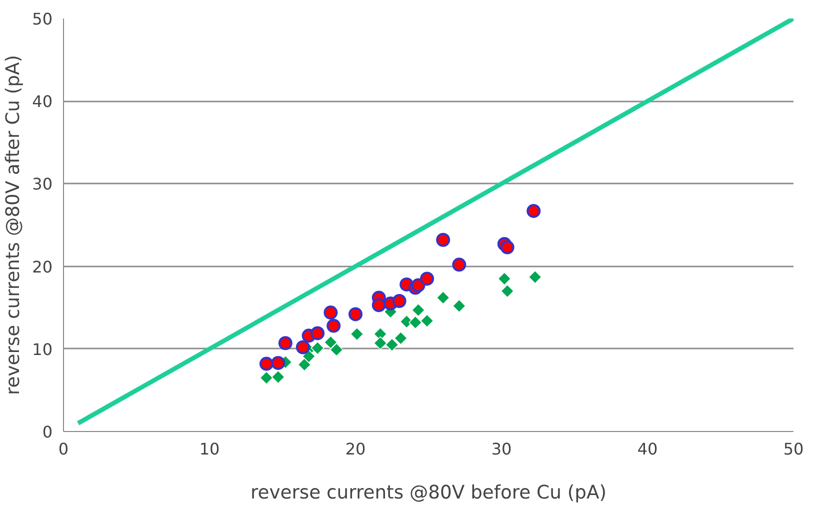 This screenshot has width=815, height=506. What do you see at coordinates (501, 449) in the screenshot?
I see `x-tick-label: 30` at bounding box center [501, 449].